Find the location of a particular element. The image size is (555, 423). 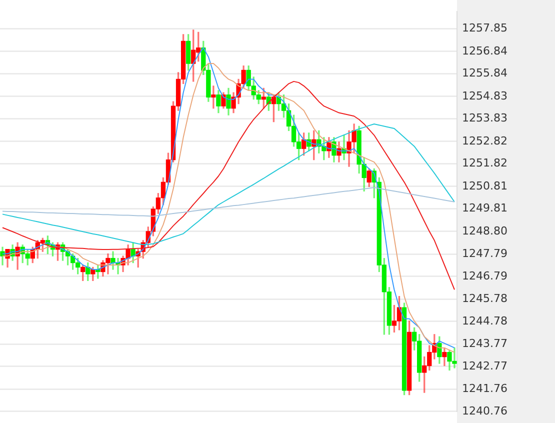

y-tick-label: 1250.81 is located at coordinates (485, 185).